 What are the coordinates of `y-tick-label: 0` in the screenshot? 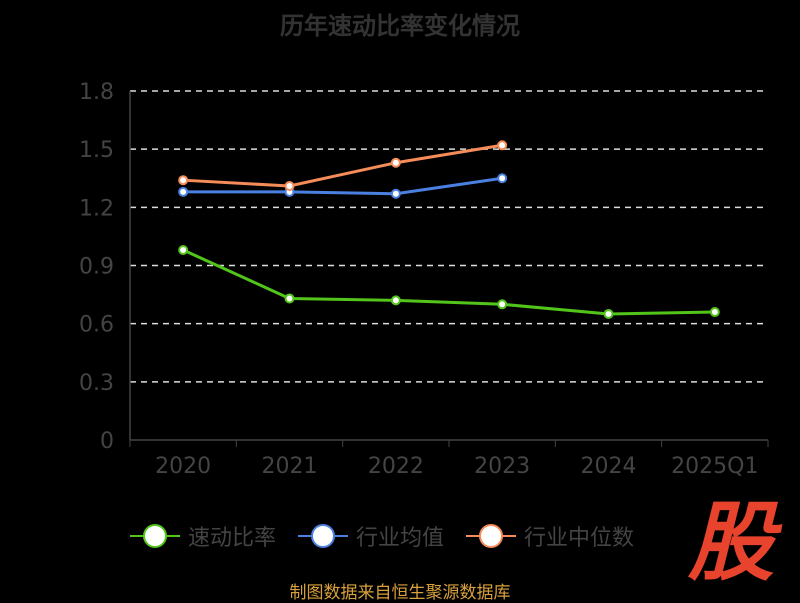 It's located at (107, 441).